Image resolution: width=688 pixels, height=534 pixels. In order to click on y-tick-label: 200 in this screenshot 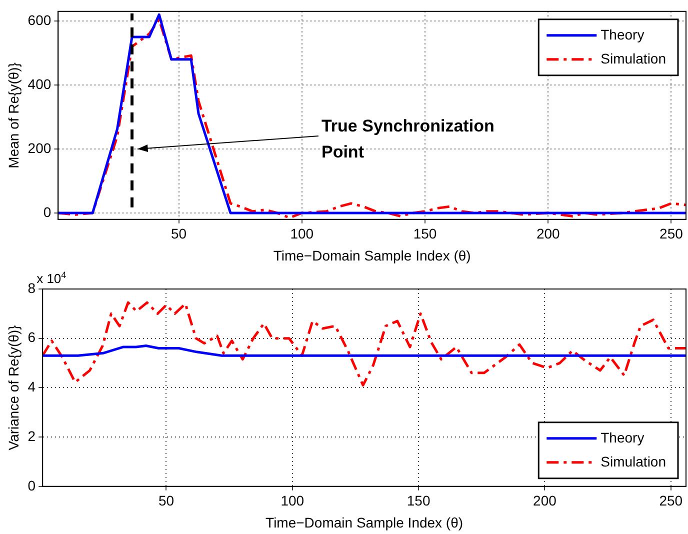, I will do `click(40, 148)`.